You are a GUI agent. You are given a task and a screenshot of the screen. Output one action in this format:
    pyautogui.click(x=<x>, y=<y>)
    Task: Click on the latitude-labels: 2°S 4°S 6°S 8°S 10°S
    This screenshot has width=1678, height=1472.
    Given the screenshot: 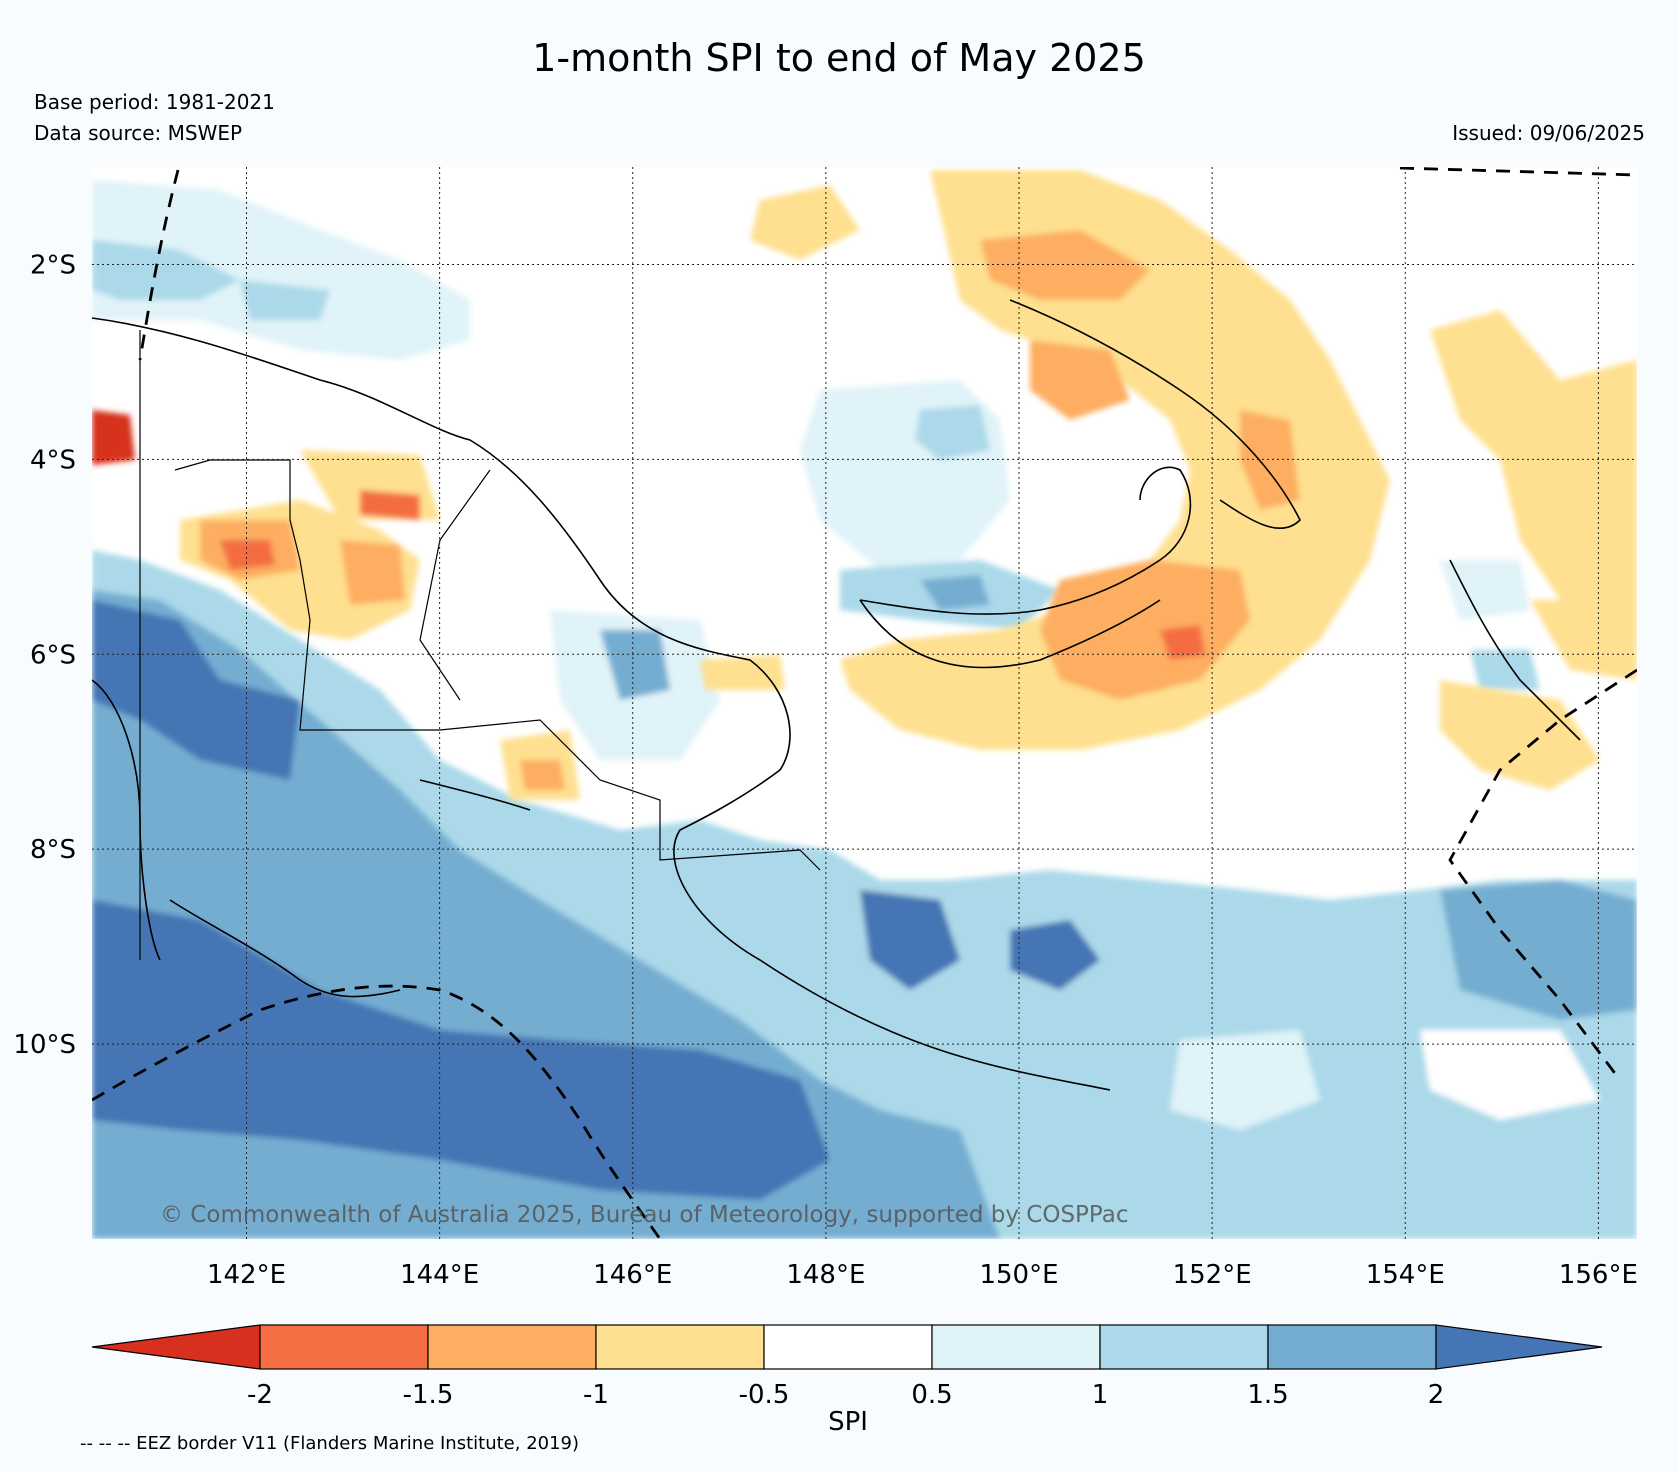 What is the action you would take?
    pyautogui.click(x=44, y=655)
    